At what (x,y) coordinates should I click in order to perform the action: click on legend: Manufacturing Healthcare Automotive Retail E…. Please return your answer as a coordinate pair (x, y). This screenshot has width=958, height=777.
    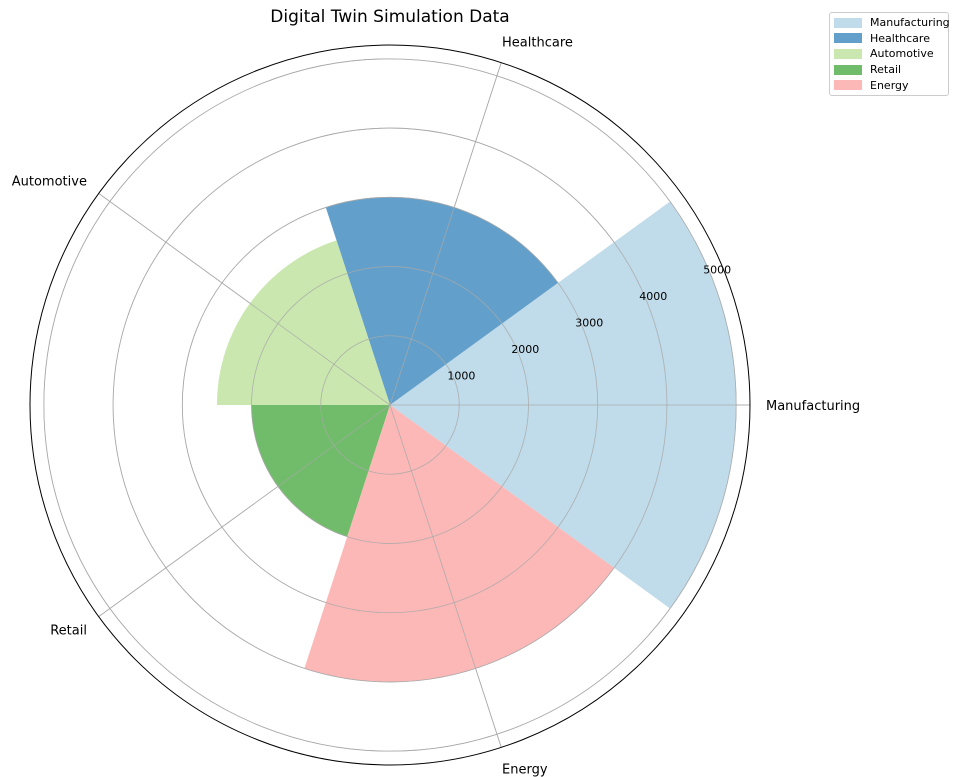
    Looking at the image, I should click on (889, 54).